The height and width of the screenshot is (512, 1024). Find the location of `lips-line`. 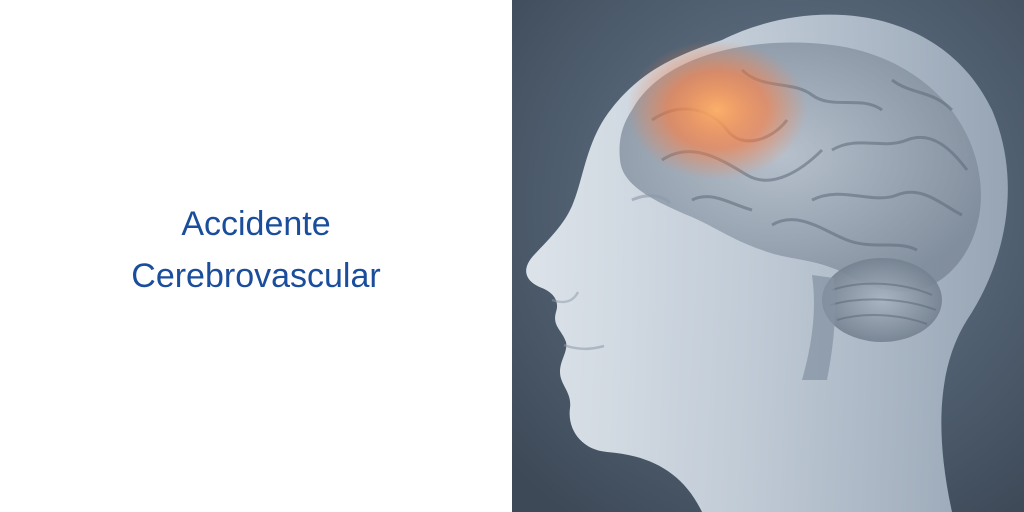

lips-line is located at coordinates (584, 347).